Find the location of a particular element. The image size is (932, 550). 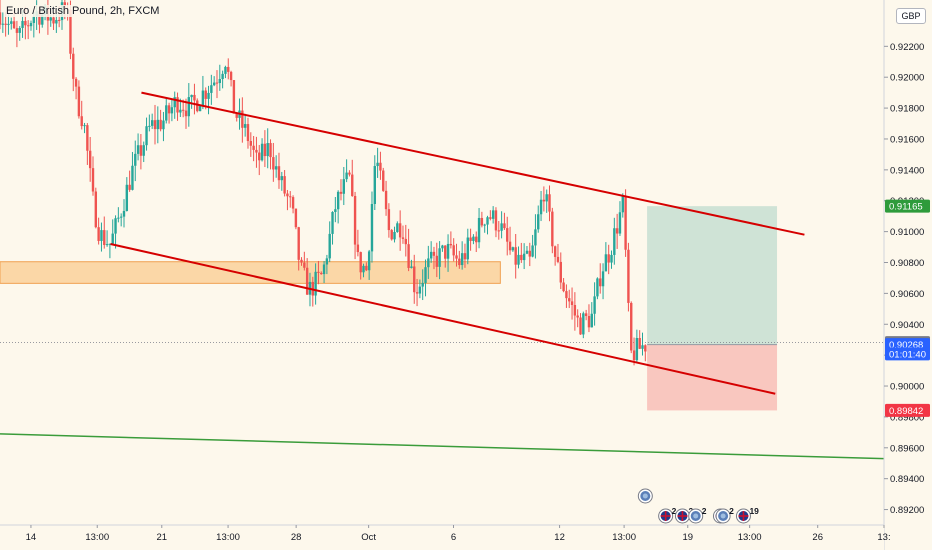

price-tag-background is located at coordinates (907, 410).